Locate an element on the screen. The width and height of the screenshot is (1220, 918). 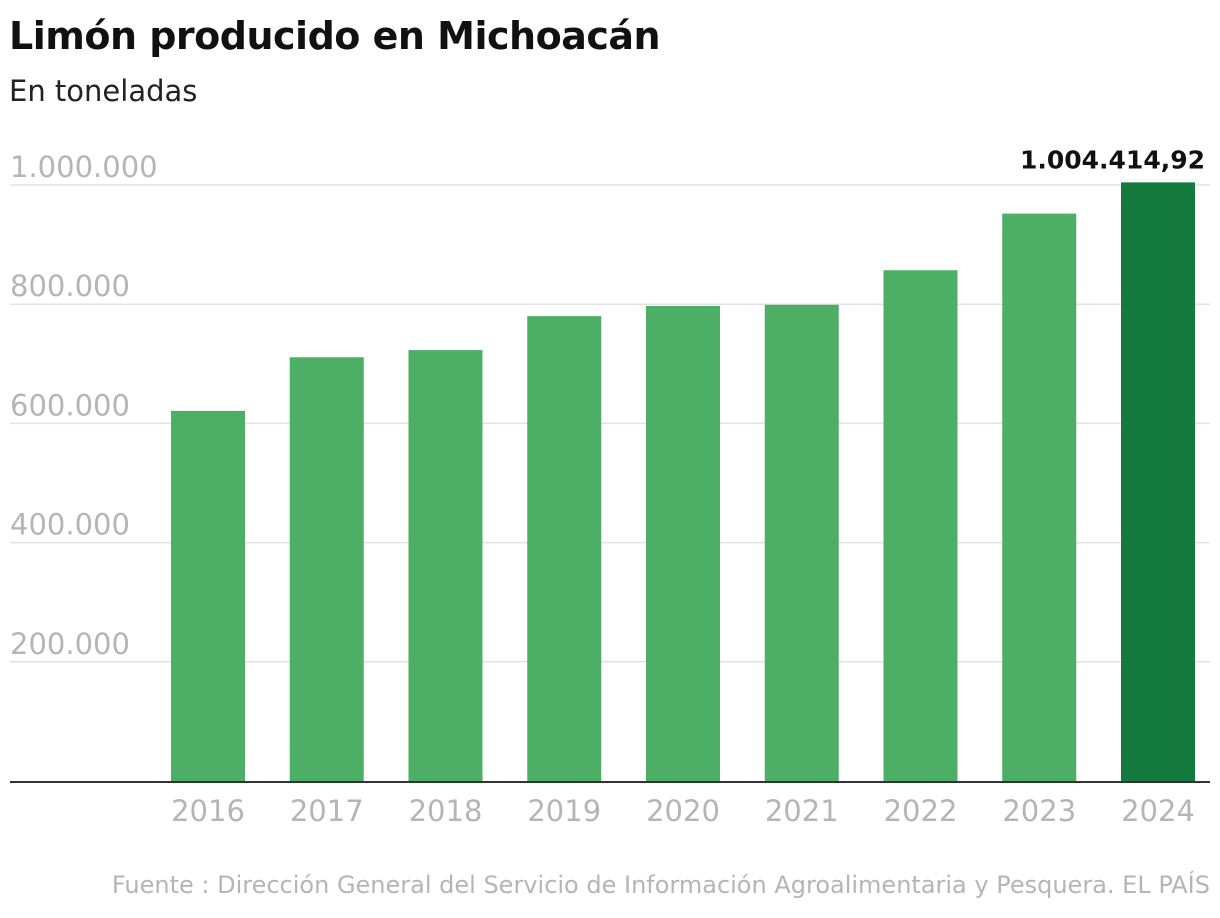
bar-2022 is located at coordinates (920, 525).